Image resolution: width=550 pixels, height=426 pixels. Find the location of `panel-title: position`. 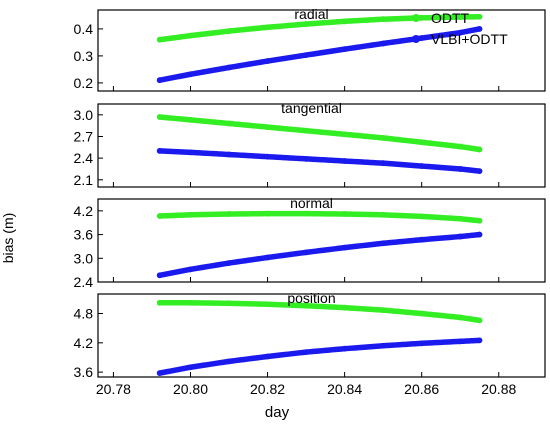

panel-title: position is located at coordinates (311, 298).